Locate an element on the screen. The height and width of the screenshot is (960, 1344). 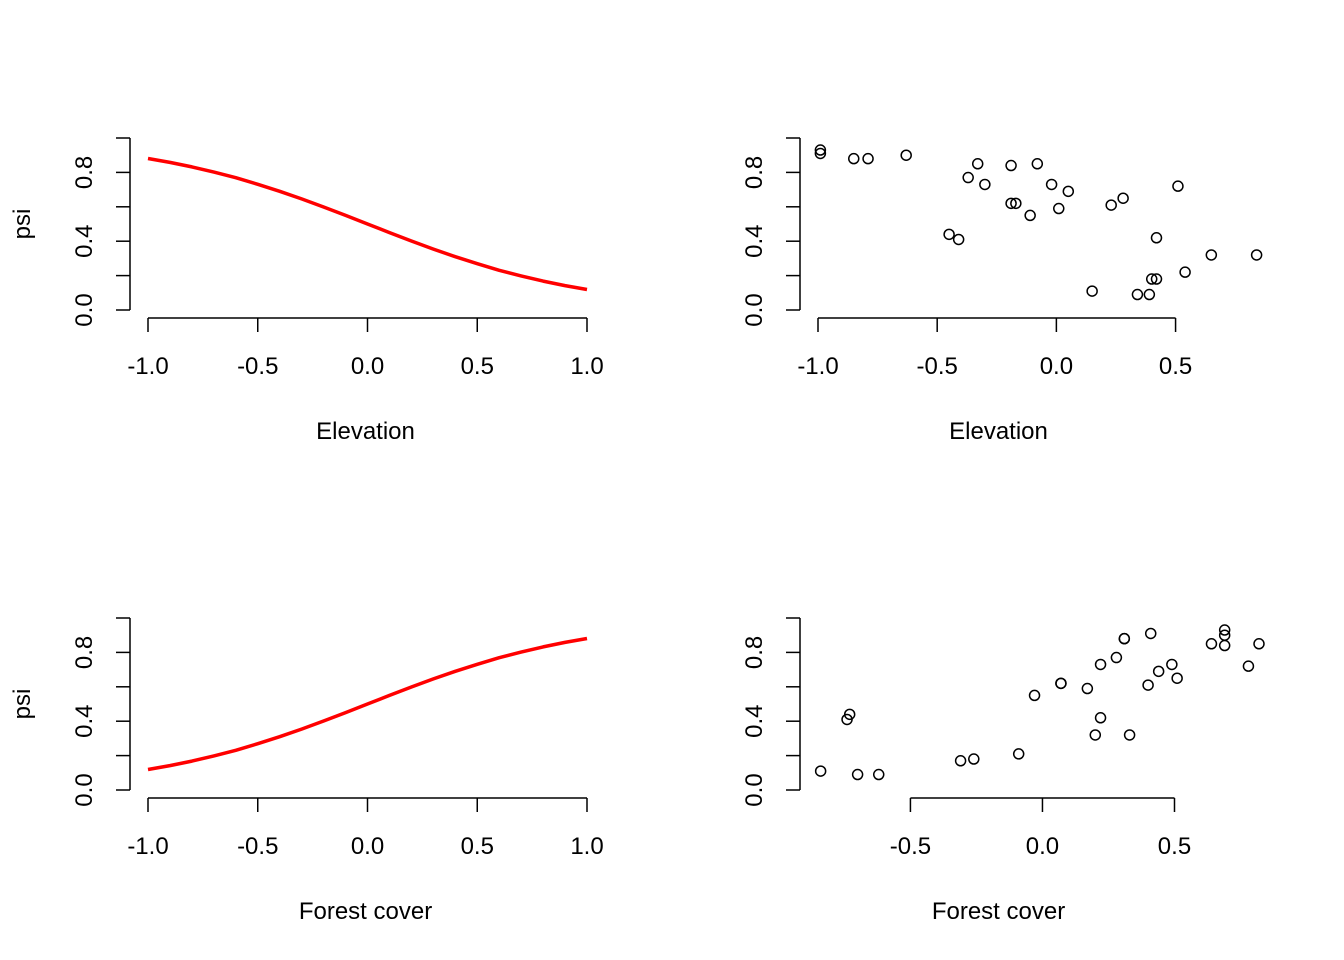
chart-panel-top-right: -1.0 -0.5 0.0 0.5 0.0 0.4 0.8 Elevation is located at coordinates (1002, 291).